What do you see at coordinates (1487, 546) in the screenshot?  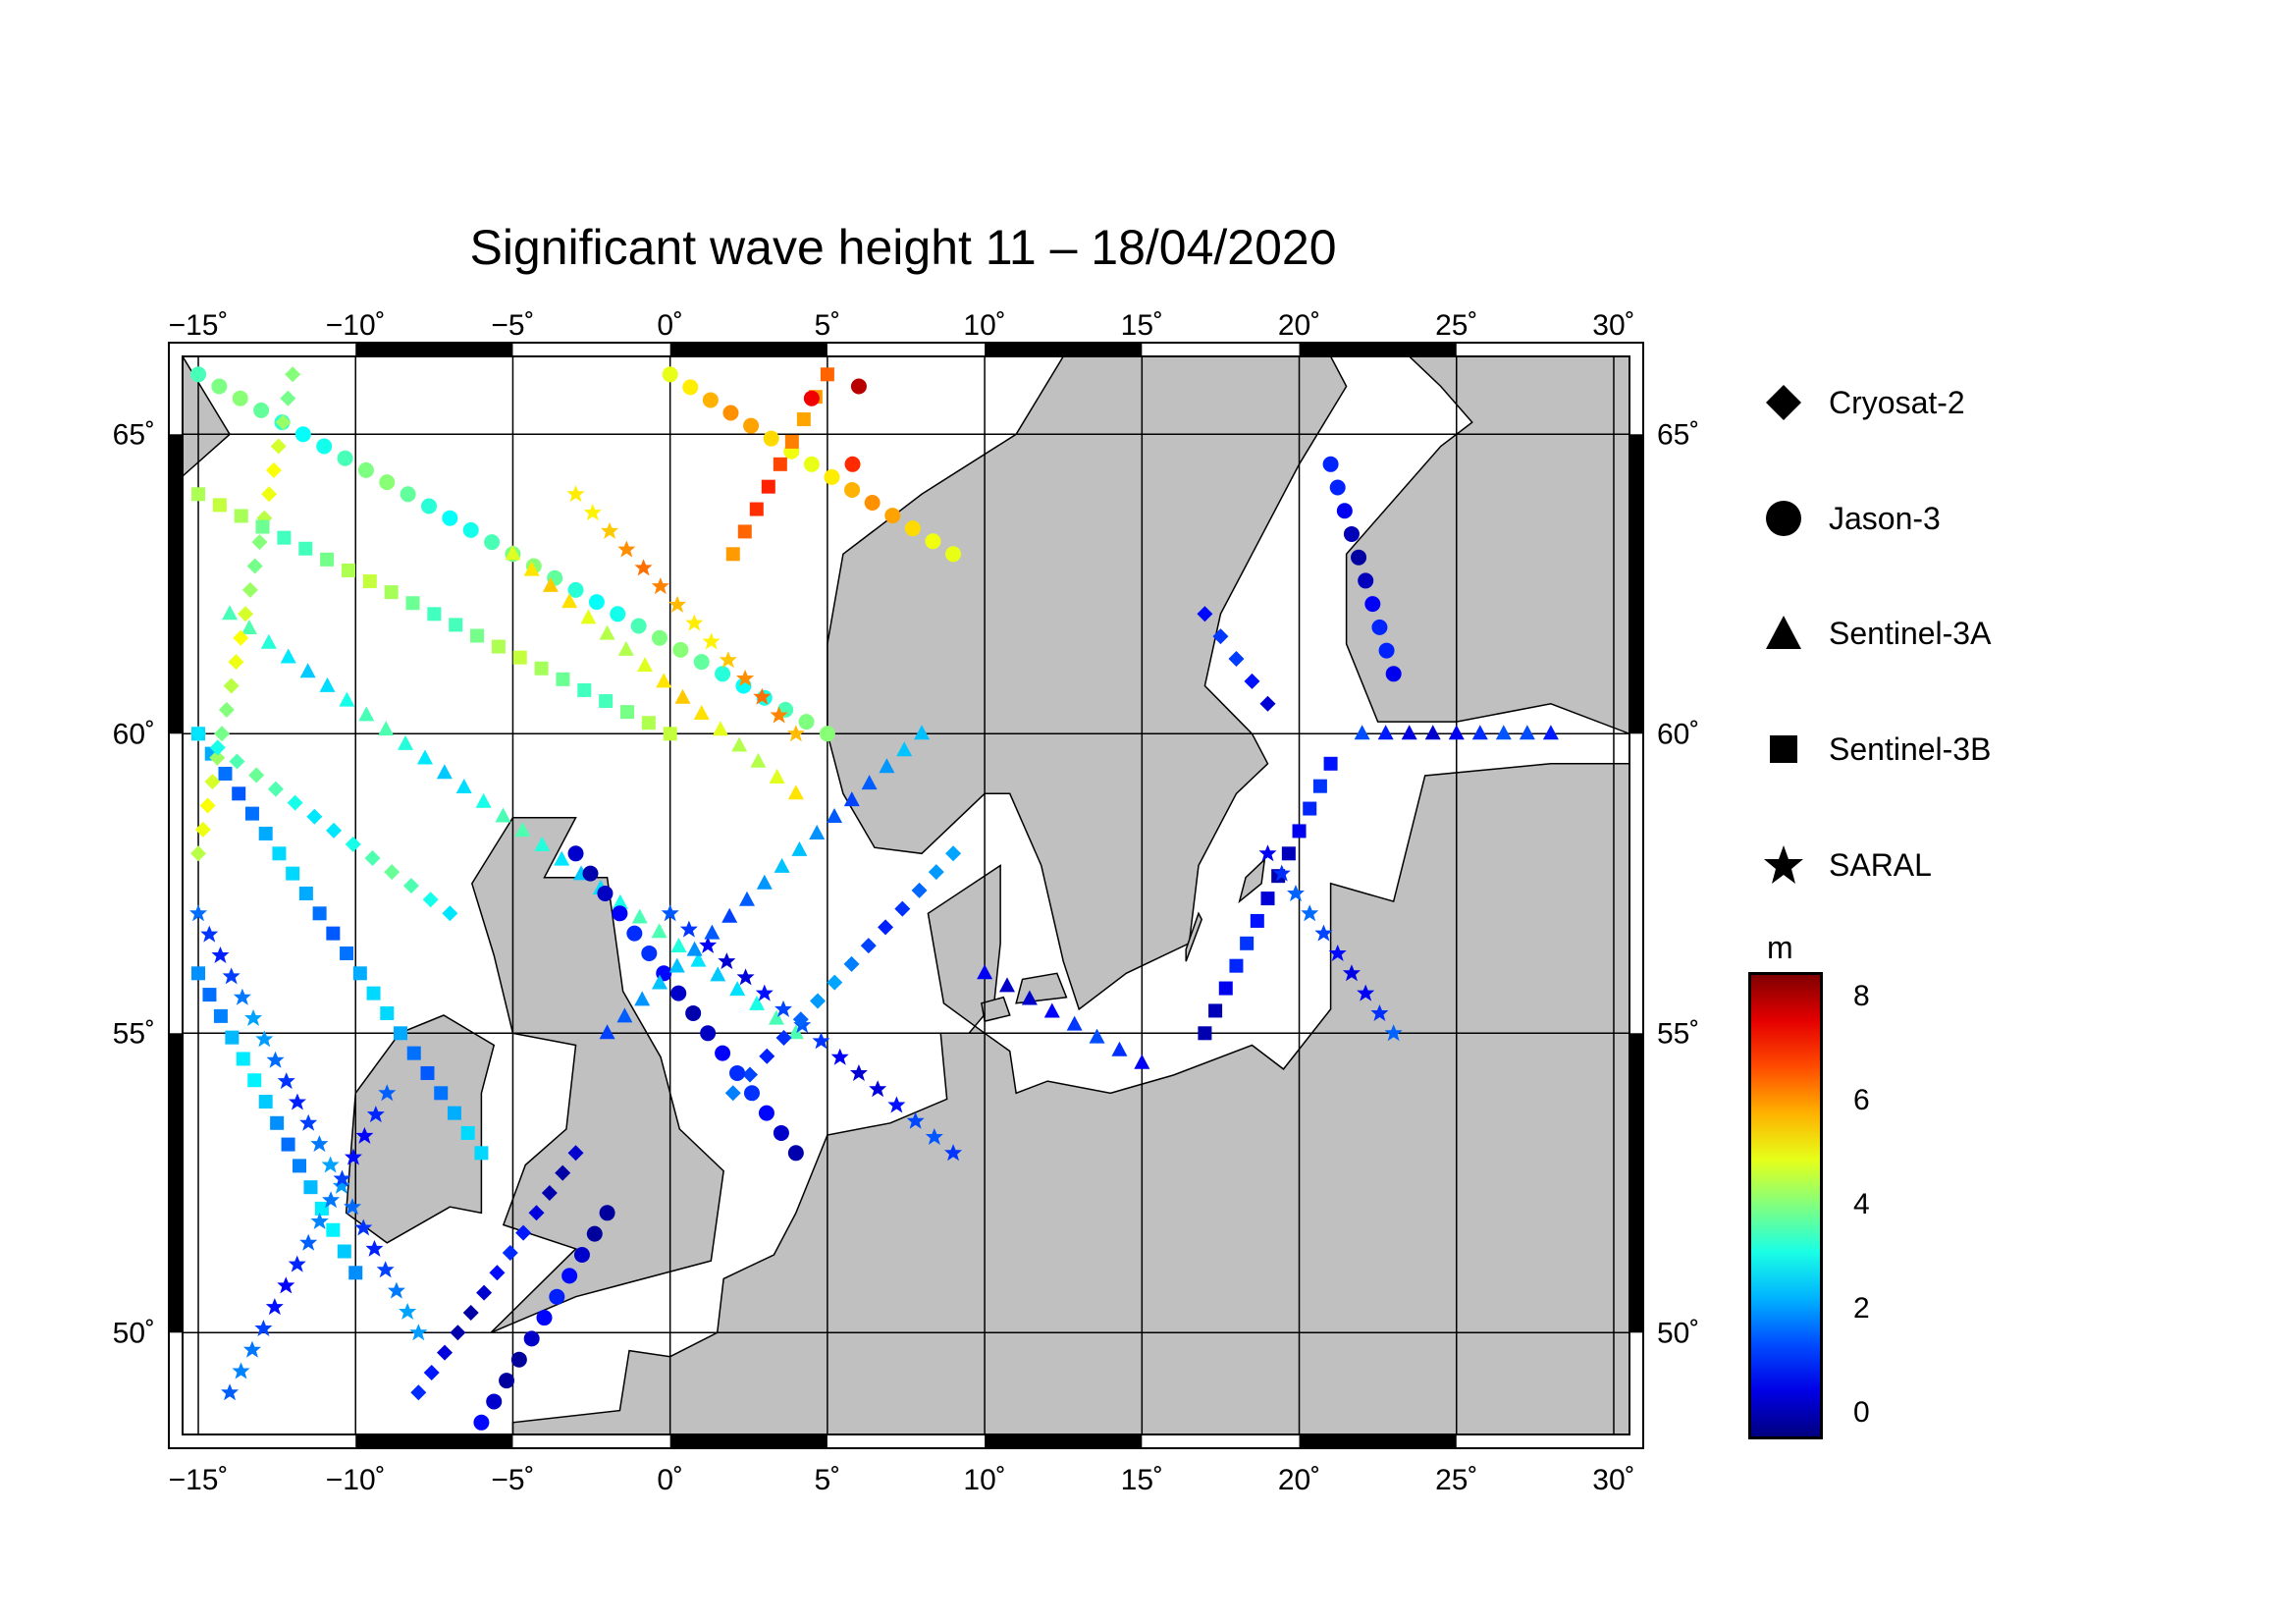 I see `land-finland` at bounding box center [1487, 546].